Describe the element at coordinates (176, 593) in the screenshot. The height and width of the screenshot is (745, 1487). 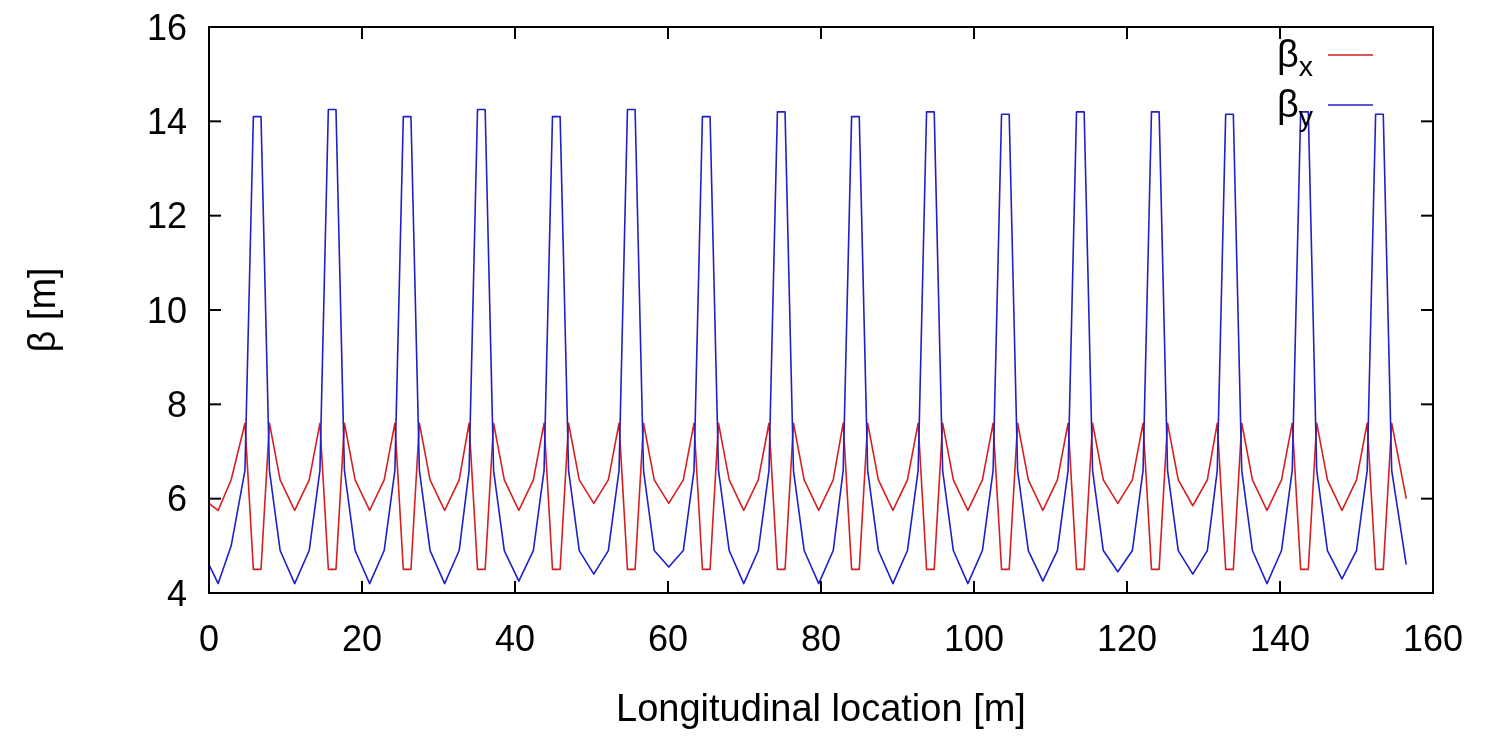
I see `y-tick-label: 4` at that location.